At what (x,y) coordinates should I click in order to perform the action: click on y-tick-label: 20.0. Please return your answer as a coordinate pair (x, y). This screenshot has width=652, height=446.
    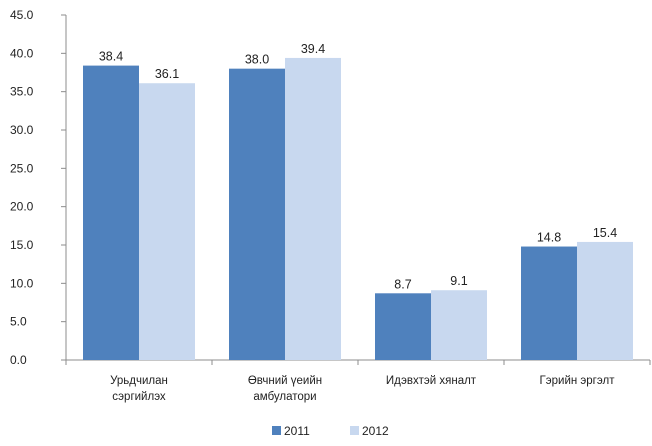
    Looking at the image, I should click on (22, 207).